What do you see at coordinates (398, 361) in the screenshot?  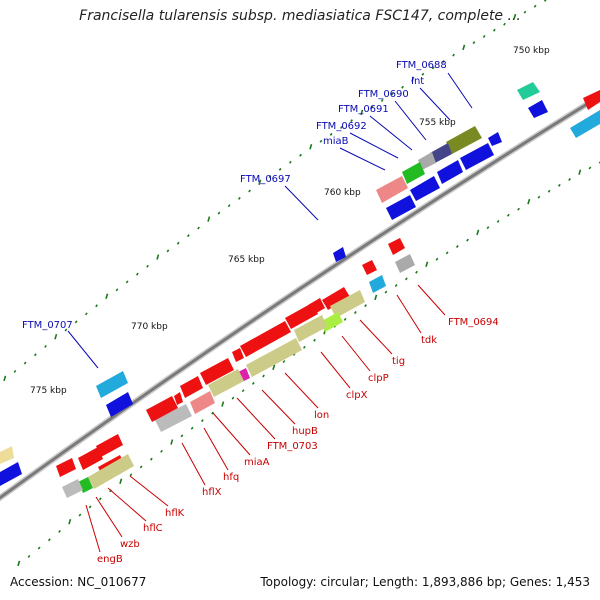 I see `gene-label: tig` at bounding box center [398, 361].